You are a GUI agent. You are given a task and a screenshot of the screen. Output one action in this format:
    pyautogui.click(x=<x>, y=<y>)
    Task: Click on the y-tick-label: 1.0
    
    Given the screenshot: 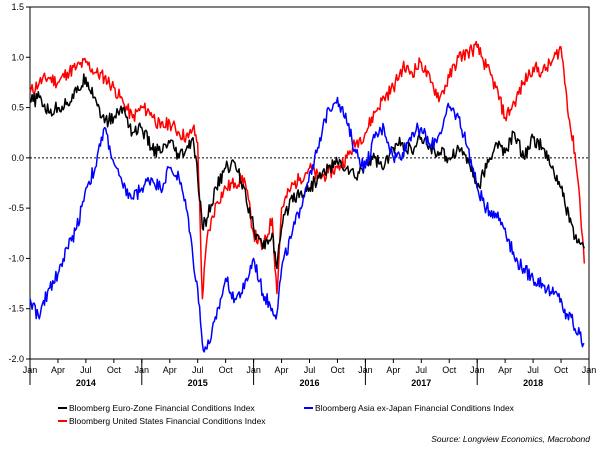 What is the action you would take?
    pyautogui.click(x=17, y=57)
    